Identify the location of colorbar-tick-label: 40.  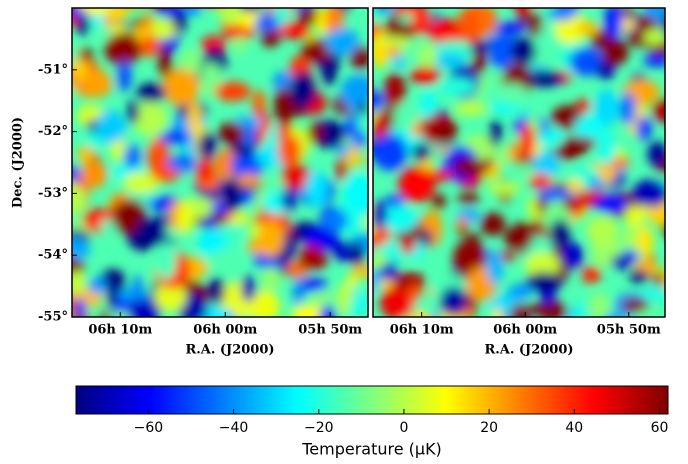
(574, 428).